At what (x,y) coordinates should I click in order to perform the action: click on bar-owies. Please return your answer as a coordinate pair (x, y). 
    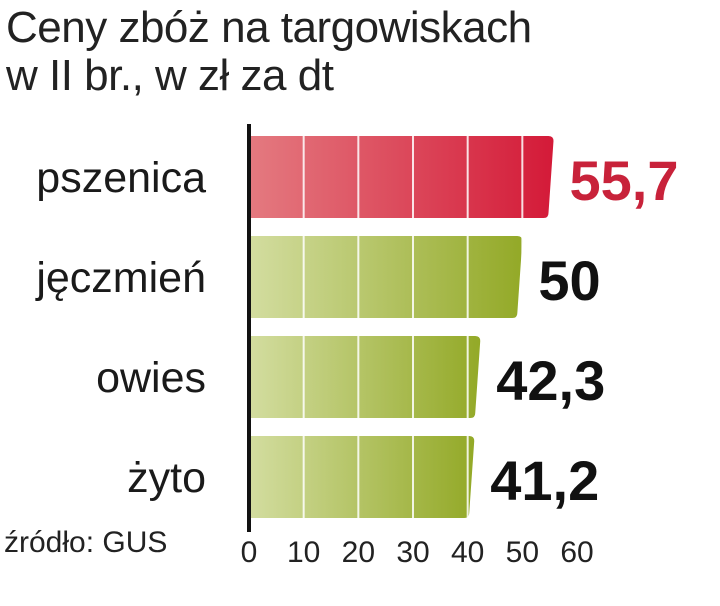
    Looking at the image, I should click on (365, 377).